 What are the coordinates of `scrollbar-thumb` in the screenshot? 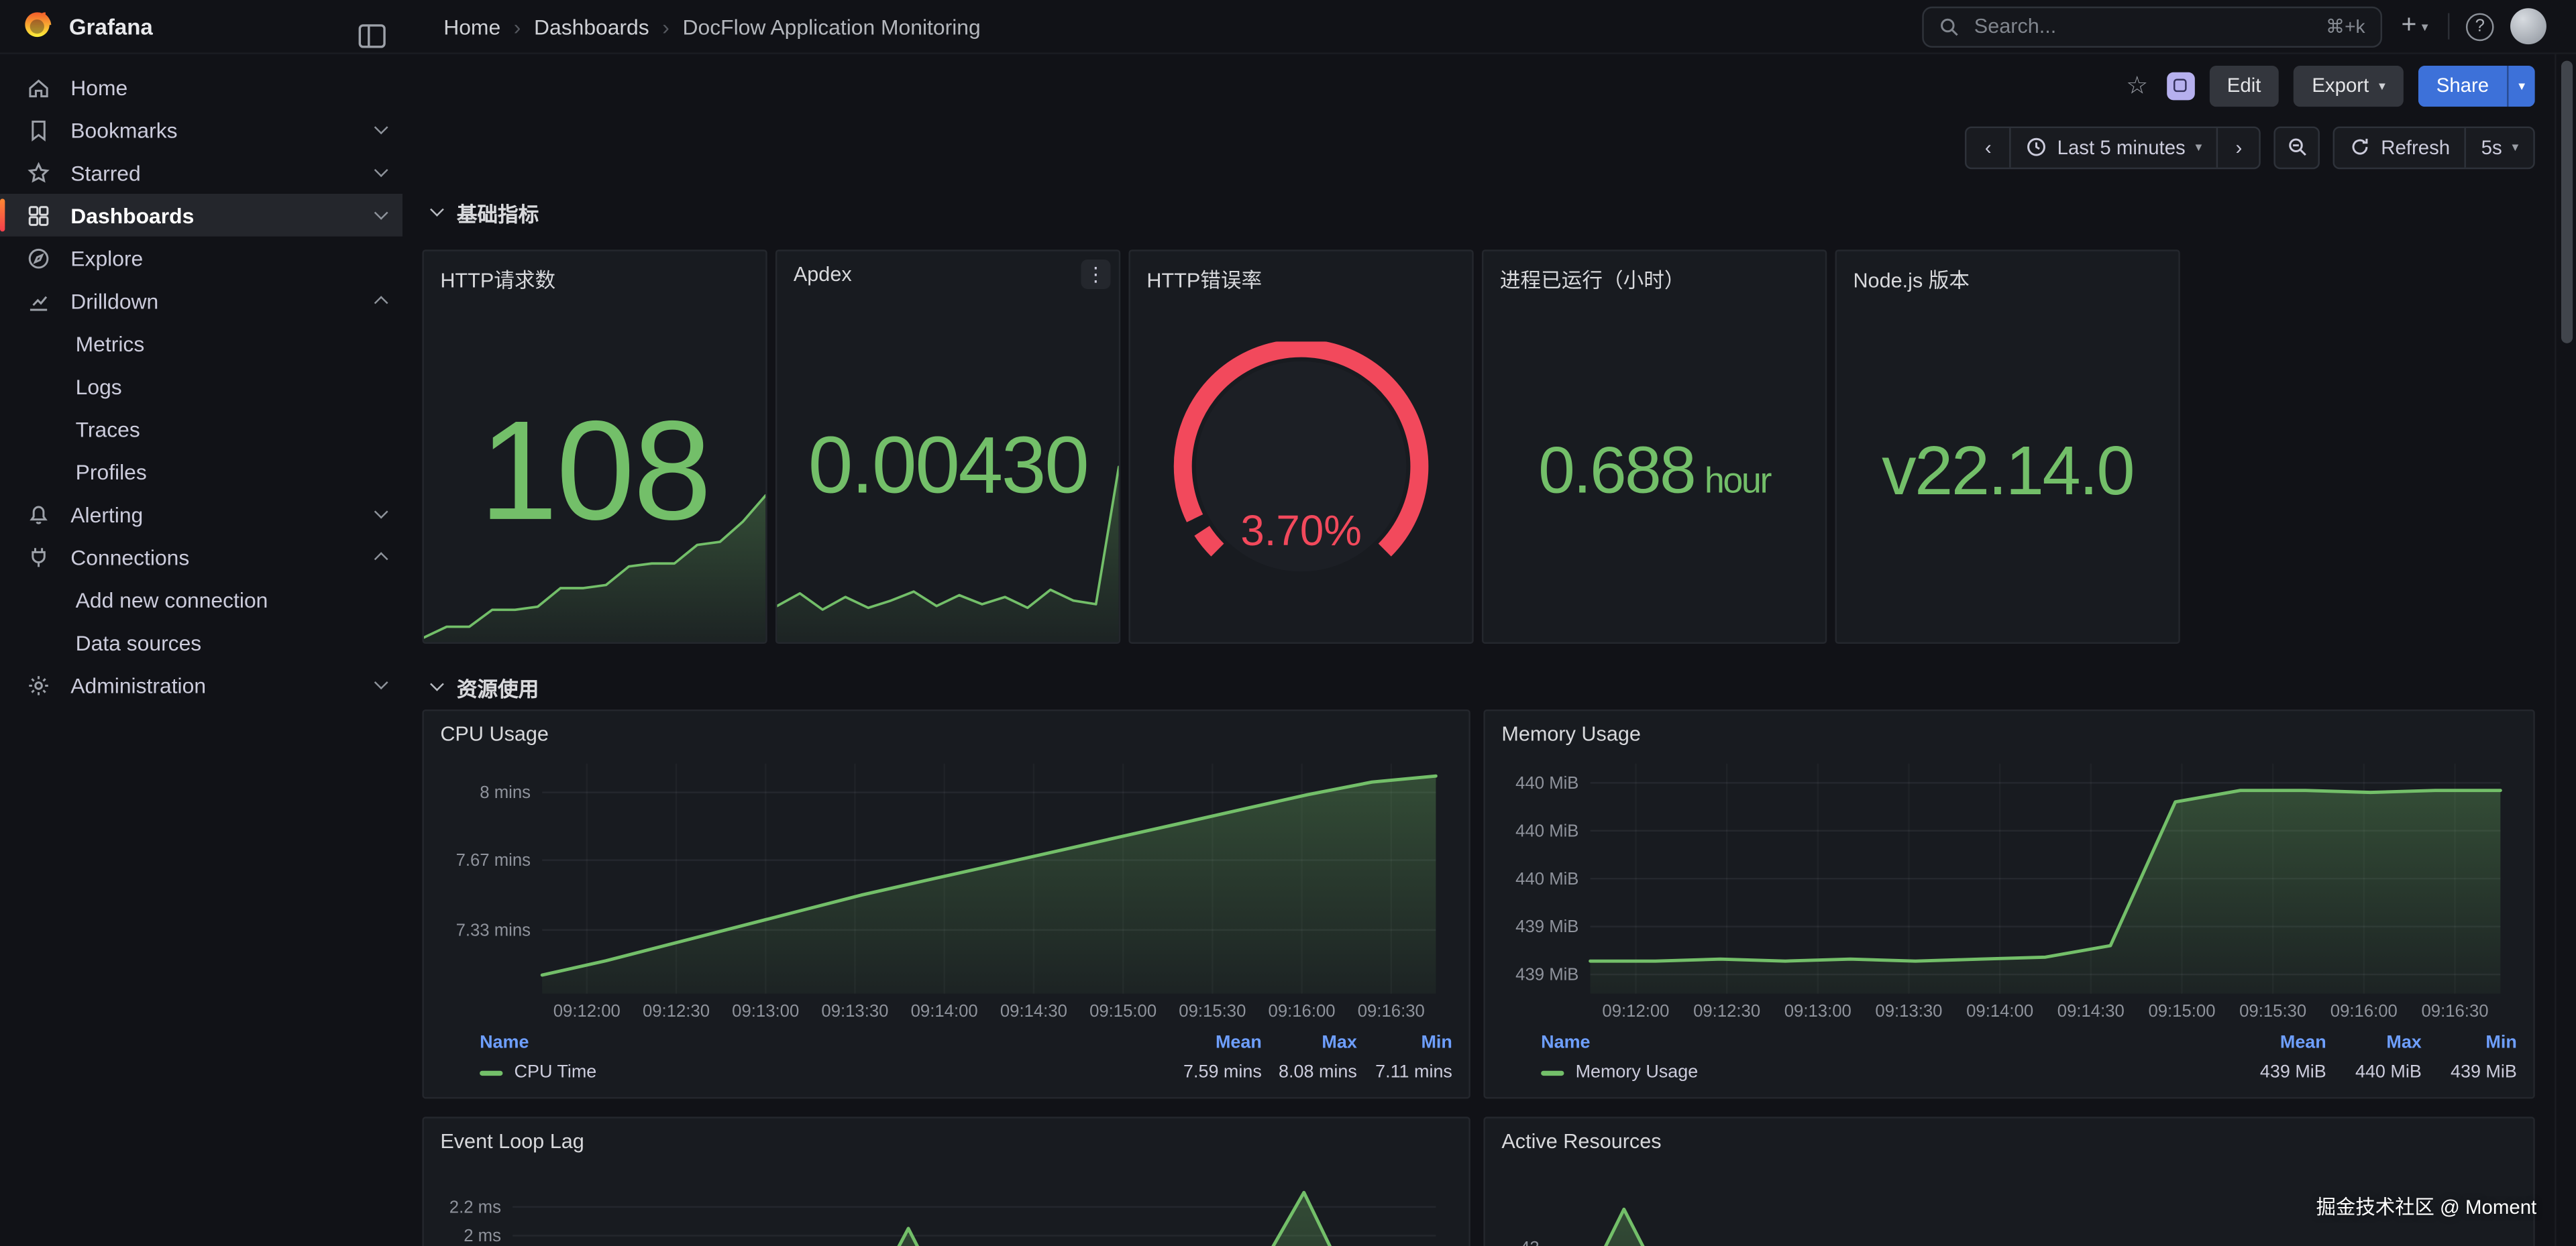 It's located at (2567, 201).